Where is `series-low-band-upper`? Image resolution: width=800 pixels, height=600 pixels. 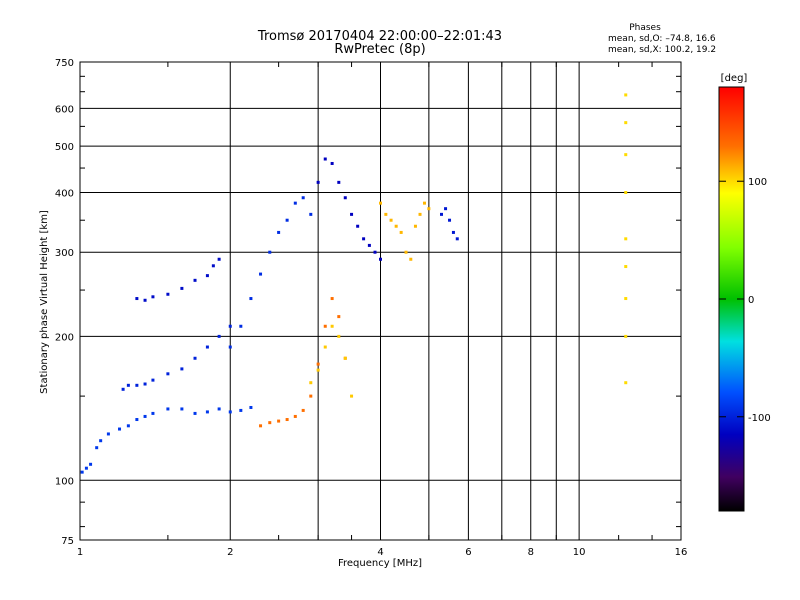
series-low-band-upper is located at coordinates (176, 357).